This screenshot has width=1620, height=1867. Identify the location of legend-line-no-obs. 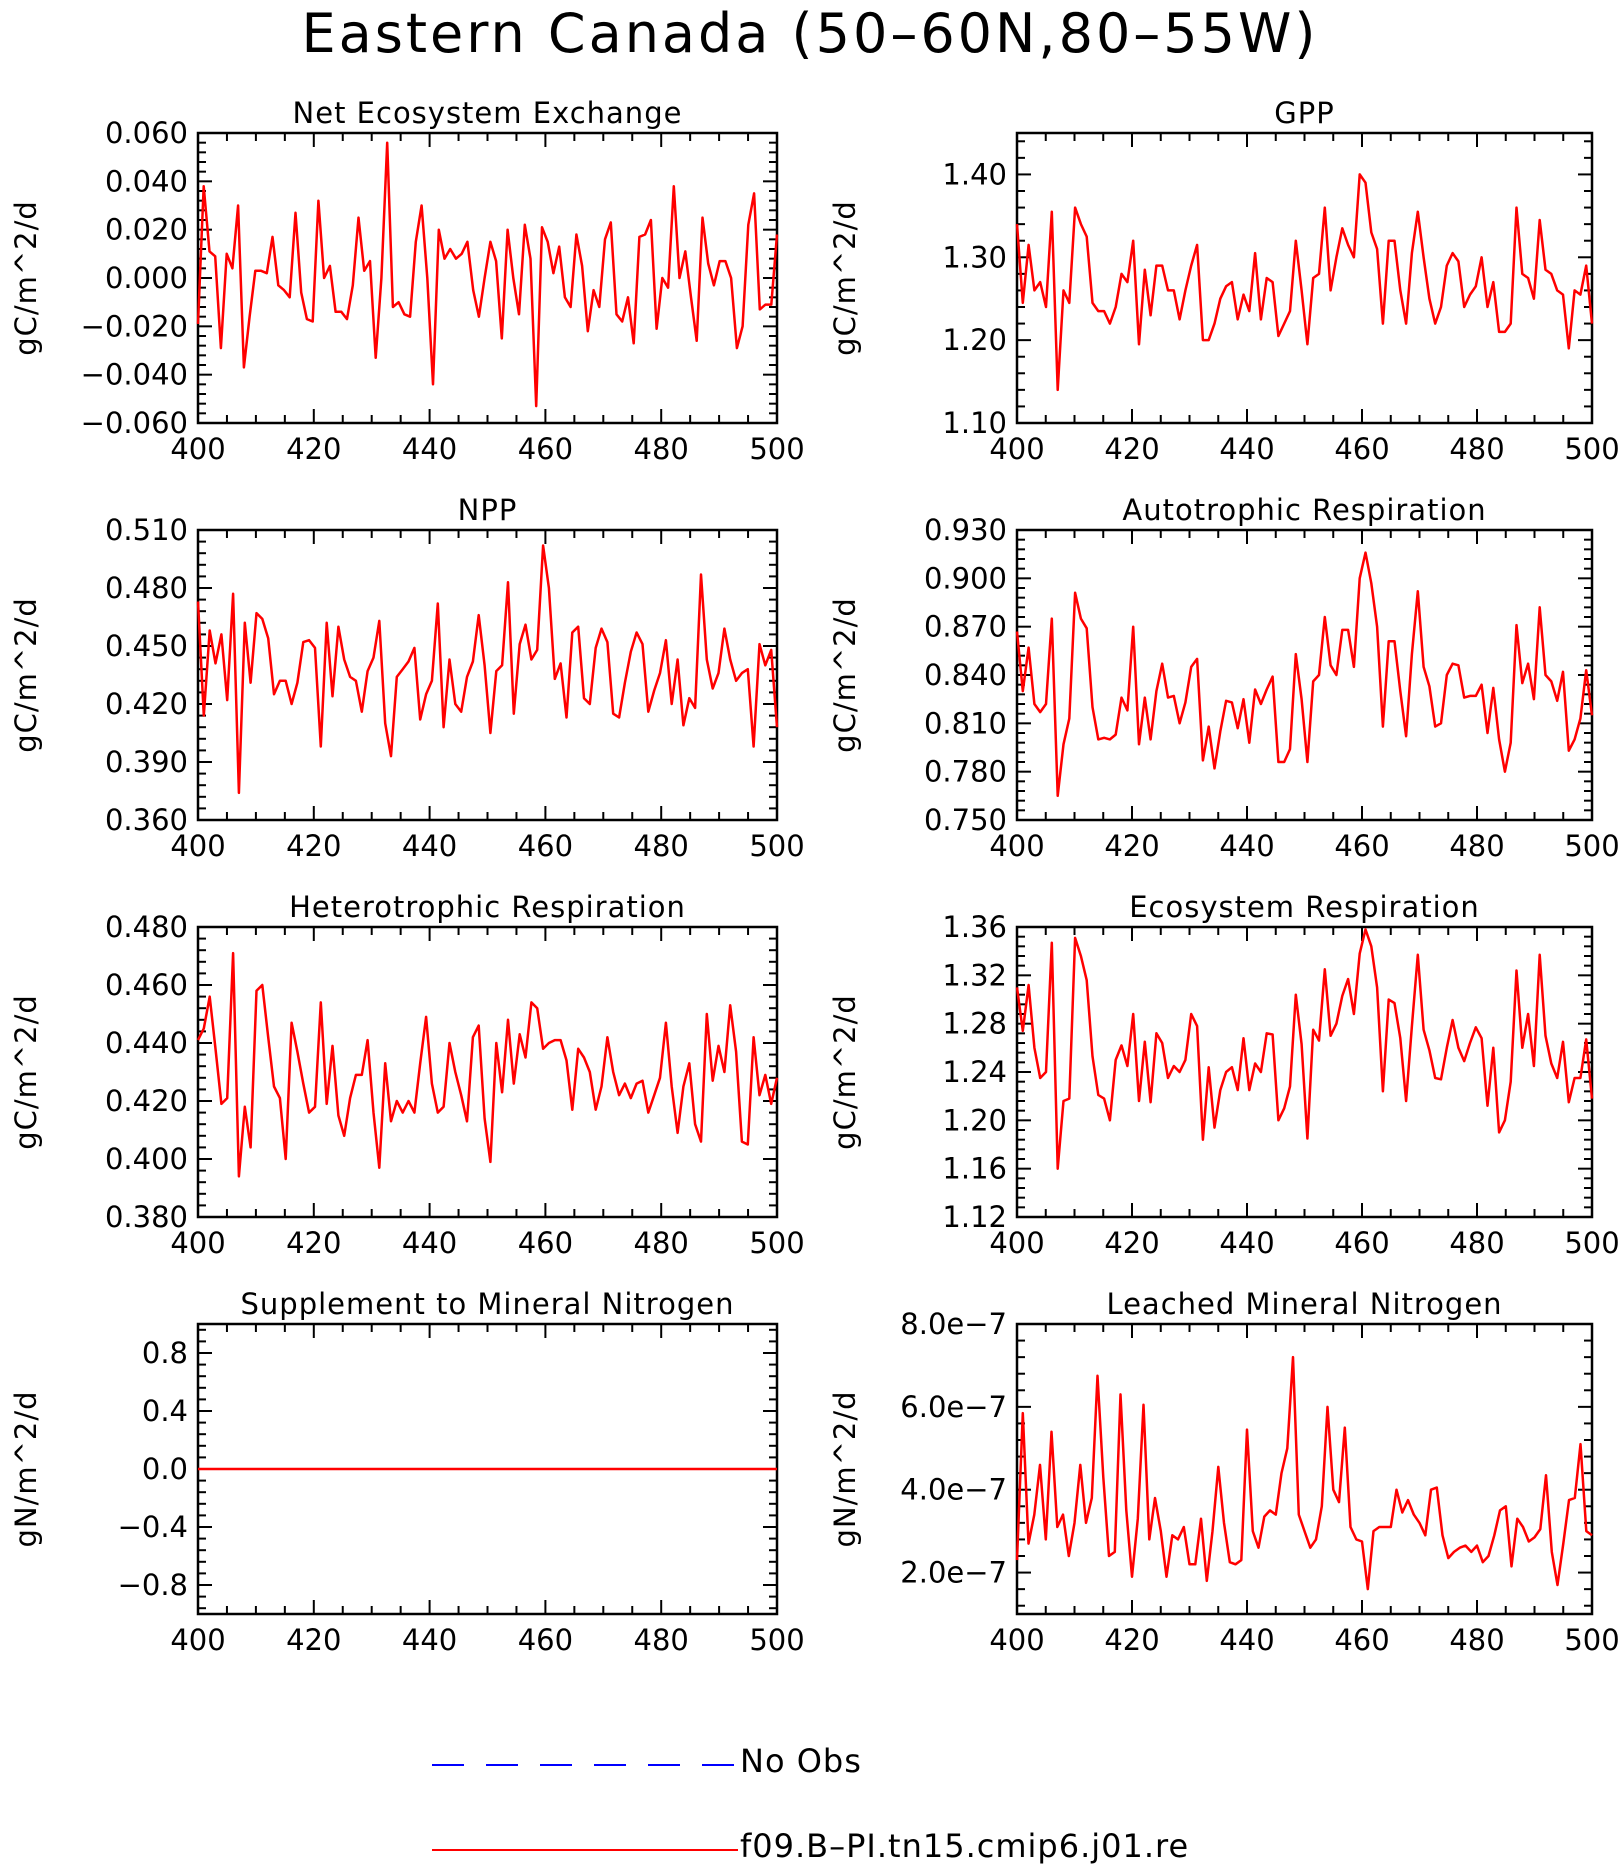
(585, 1765).